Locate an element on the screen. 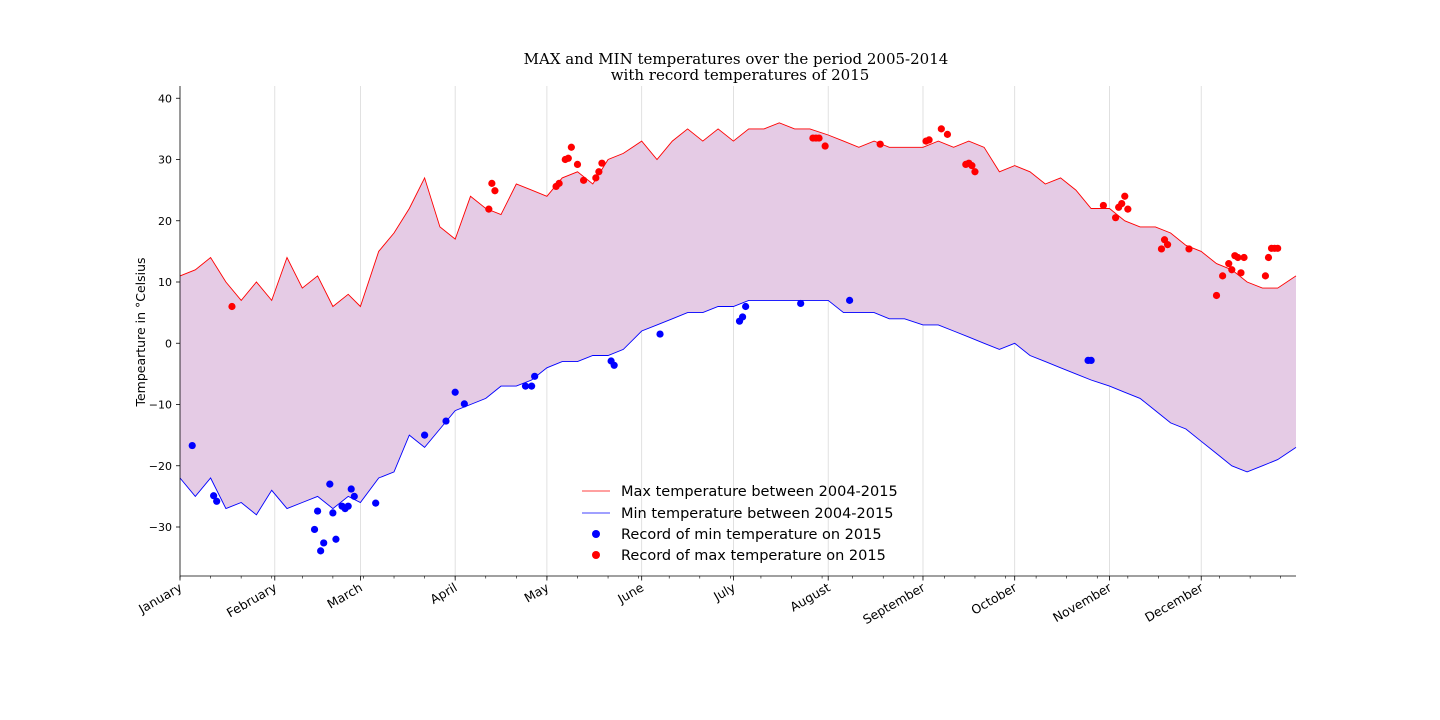 The image size is (1440, 720). x-tick-label-july: July is located at coordinates (724, 591).